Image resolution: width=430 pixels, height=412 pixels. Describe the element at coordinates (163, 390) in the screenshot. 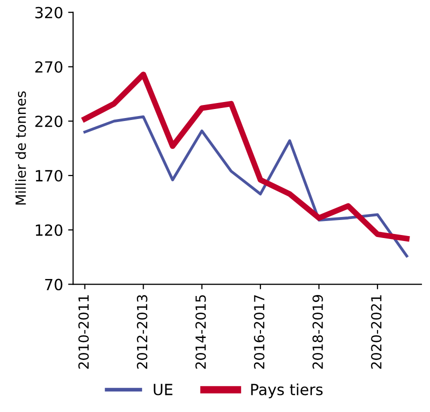

I see `legend-label: UE` at that location.